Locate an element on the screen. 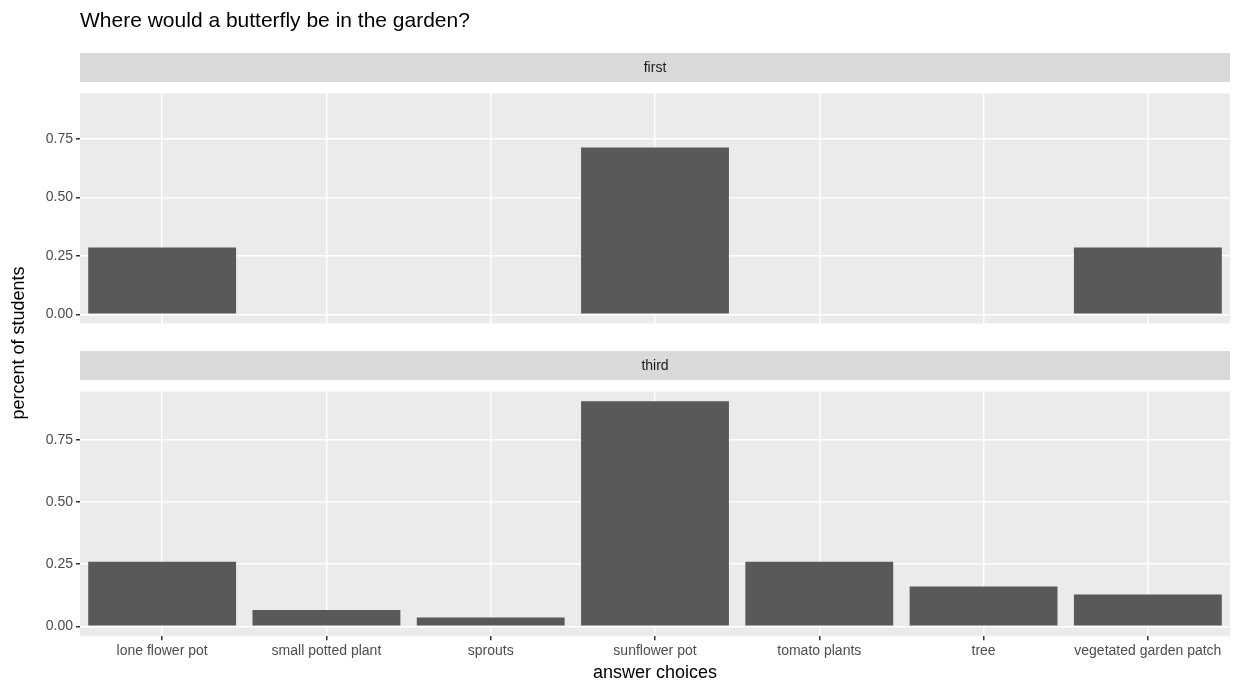  x-tick-label: small potted plant is located at coordinates (326, 650).